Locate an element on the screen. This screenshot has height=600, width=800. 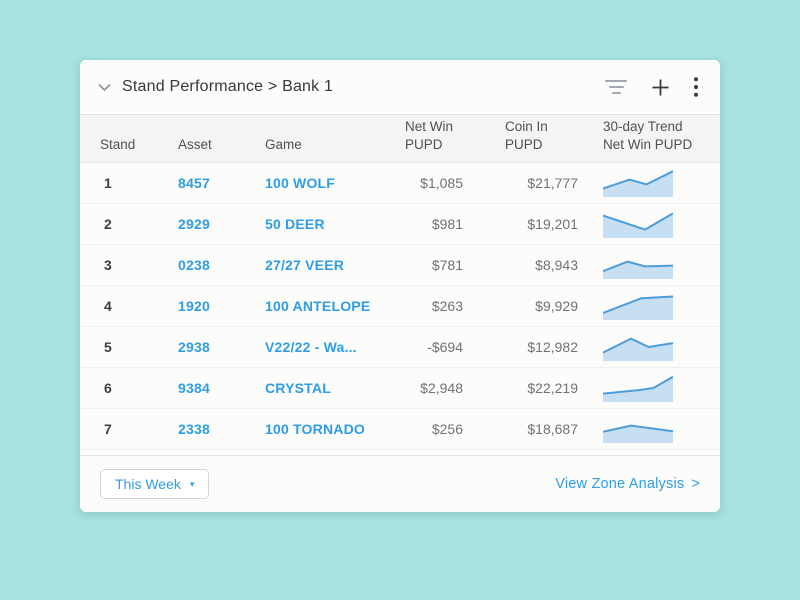
stand-cell: 3 is located at coordinates (108, 265).